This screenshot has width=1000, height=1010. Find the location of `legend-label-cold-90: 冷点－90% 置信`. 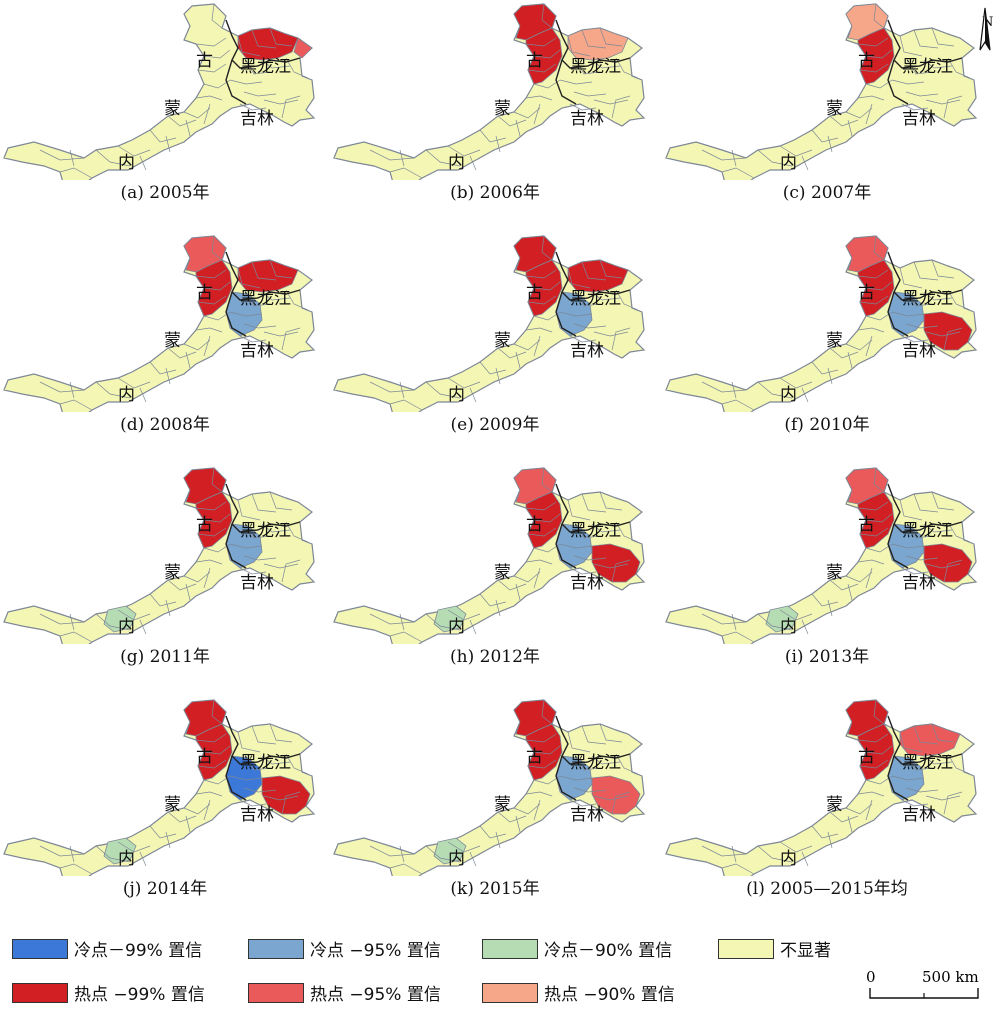

legend-label-cold-90: 冷点－90% 置信 is located at coordinates (608, 951).